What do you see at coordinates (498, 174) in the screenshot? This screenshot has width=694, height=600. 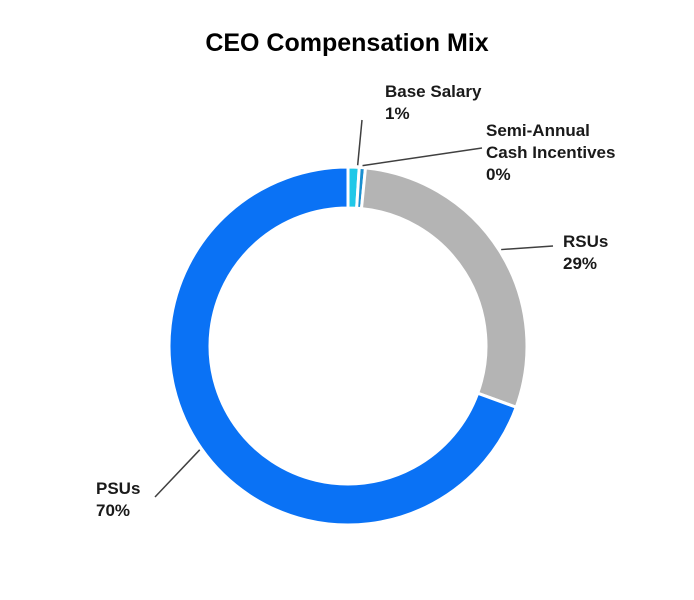 I see `slice-value-label: 0%` at bounding box center [498, 174].